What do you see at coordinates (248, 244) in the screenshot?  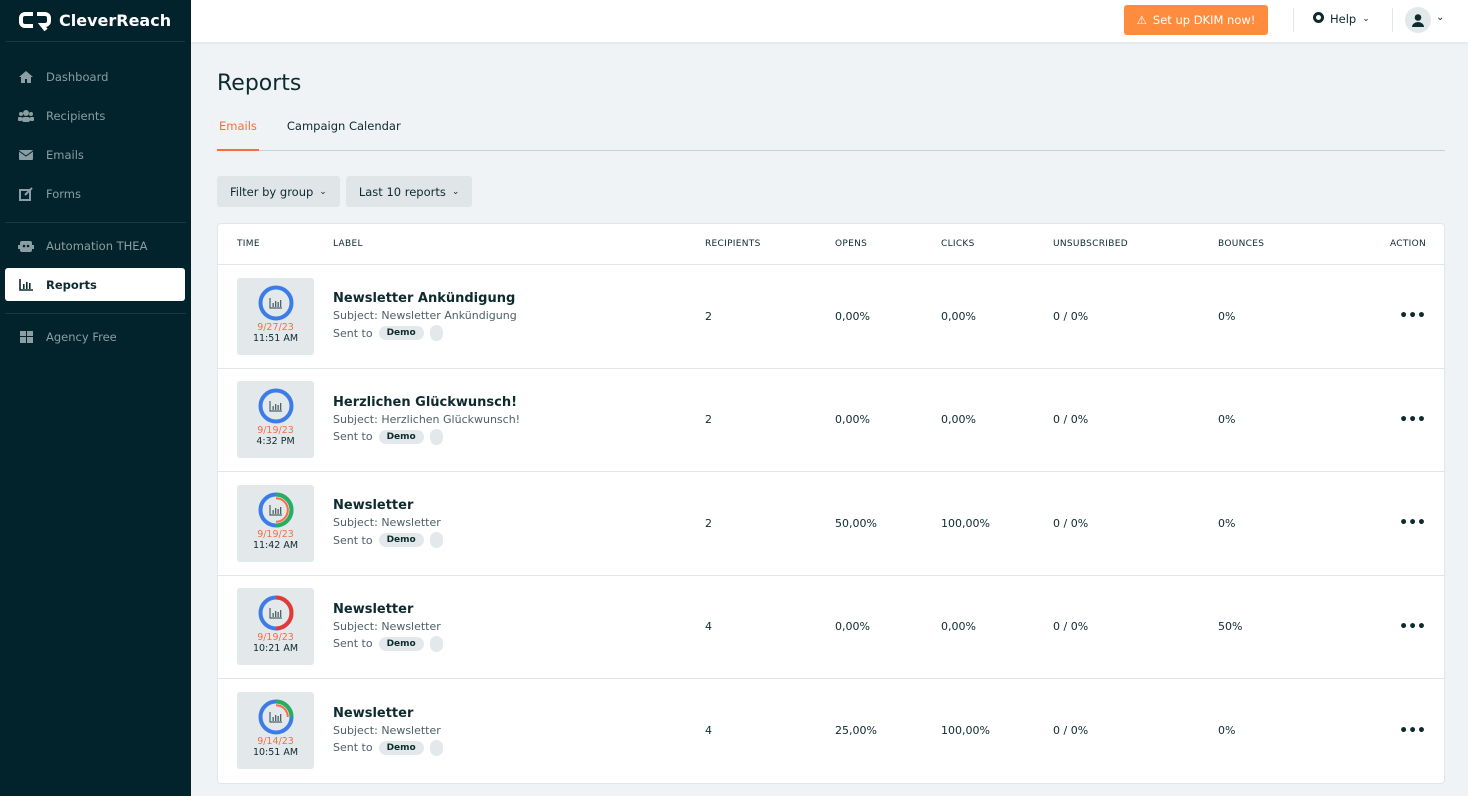 I see `header-time: TIME` at bounding box center [248, 244].